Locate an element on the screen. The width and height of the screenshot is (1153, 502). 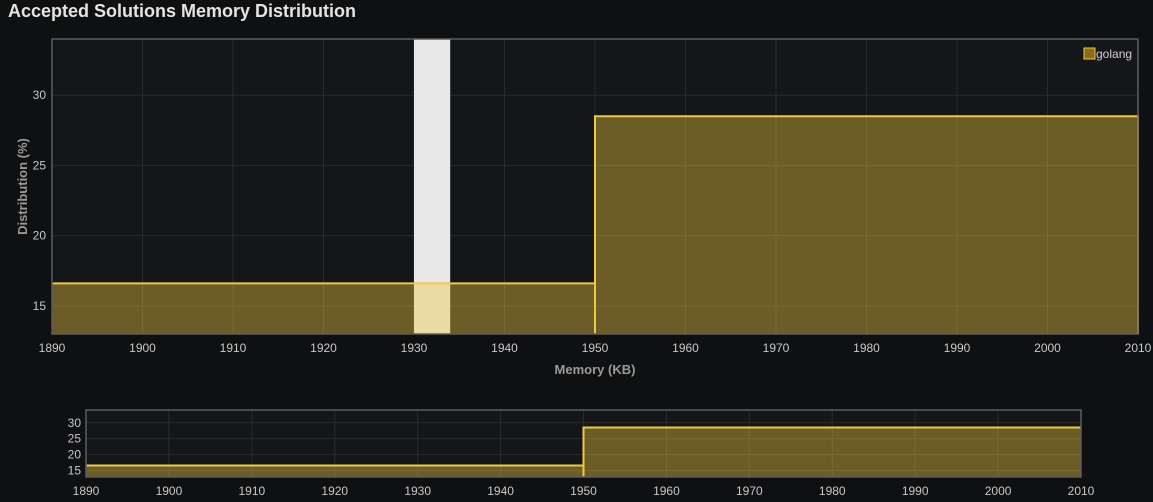
y-tick-label: 20 is located at coordinates (40, 236).